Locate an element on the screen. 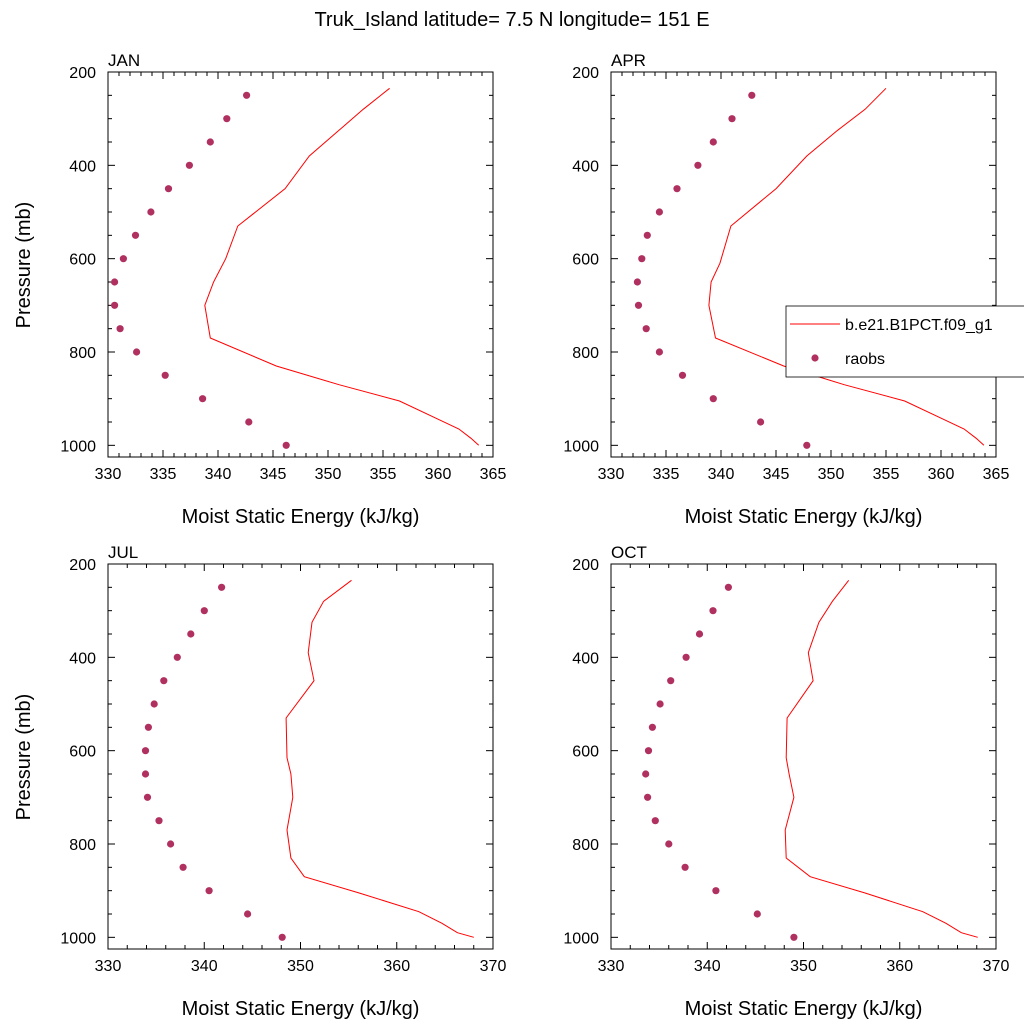 This screenshot has width=1024, height=1024. legend-label-obs: raobs is located at coordinates (865, 359).